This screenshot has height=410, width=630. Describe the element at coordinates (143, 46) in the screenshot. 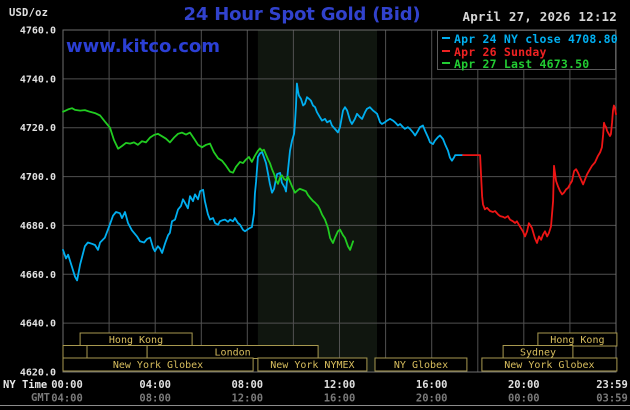

I see `www-kitco-link: www.kitco.com` at that location.